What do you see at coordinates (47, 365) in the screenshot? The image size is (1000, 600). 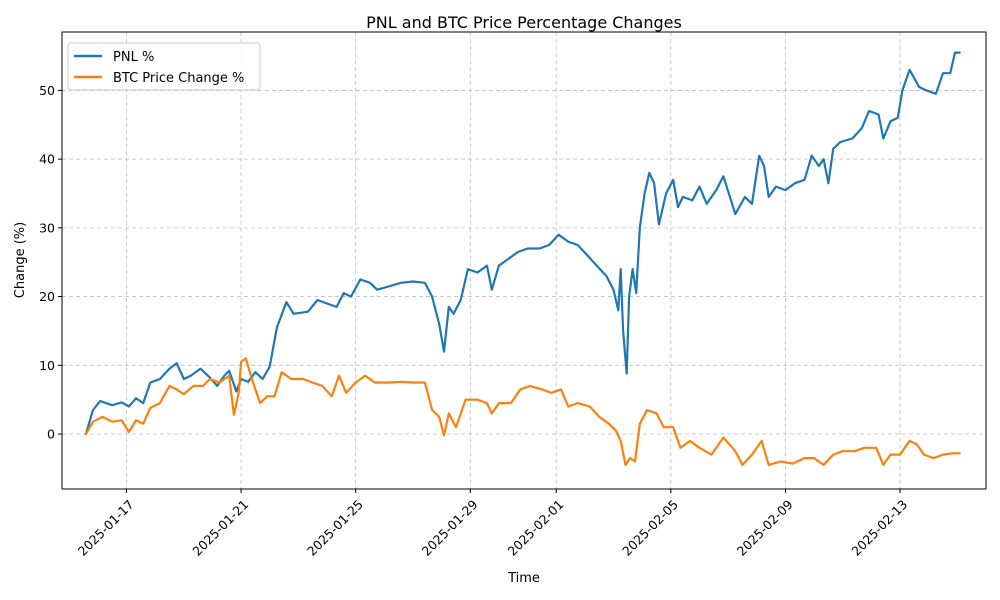 I see `y-tick-label: 10` at bounding box center [47, 365].